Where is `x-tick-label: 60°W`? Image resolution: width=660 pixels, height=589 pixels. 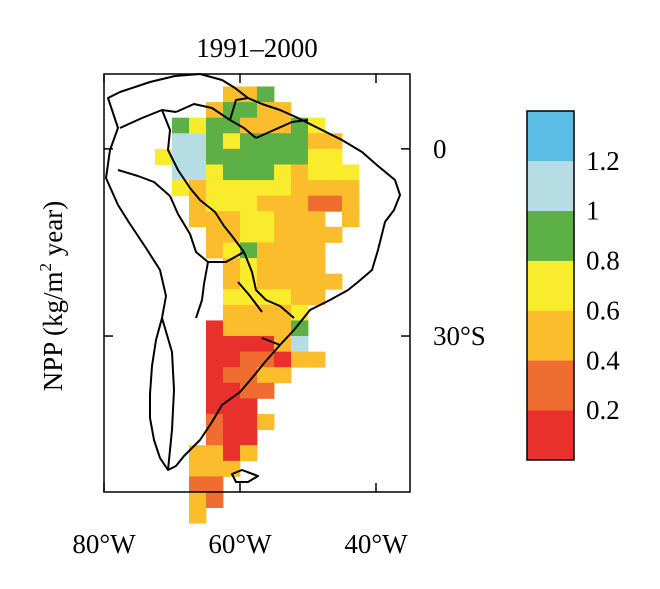 x-tick-label: 60°W is located at coordinates (240, 544).